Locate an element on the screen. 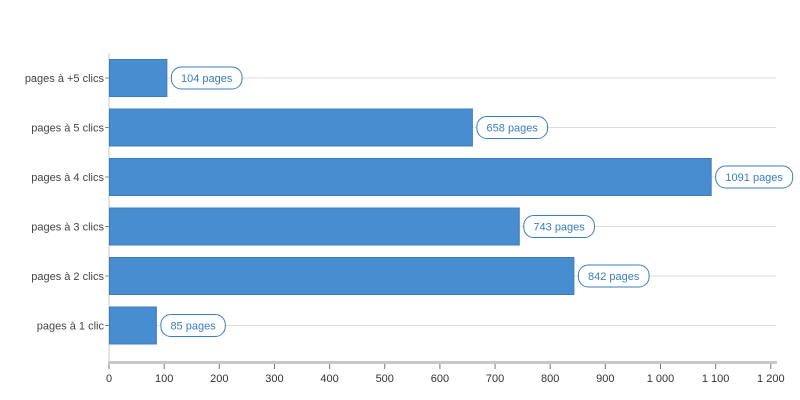 The width and height of the screenshot is (800, 400). x-tick-label: 1 000 is located at coordinates (661, 379).